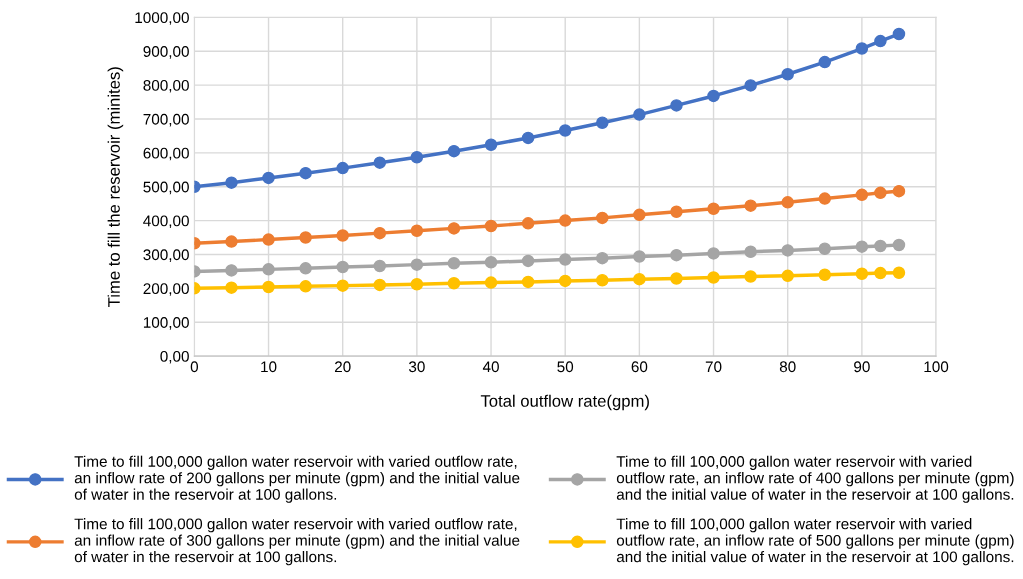 The image size is (1023, 579). I want to click on x-tick-label: 60, so click(639, 367).